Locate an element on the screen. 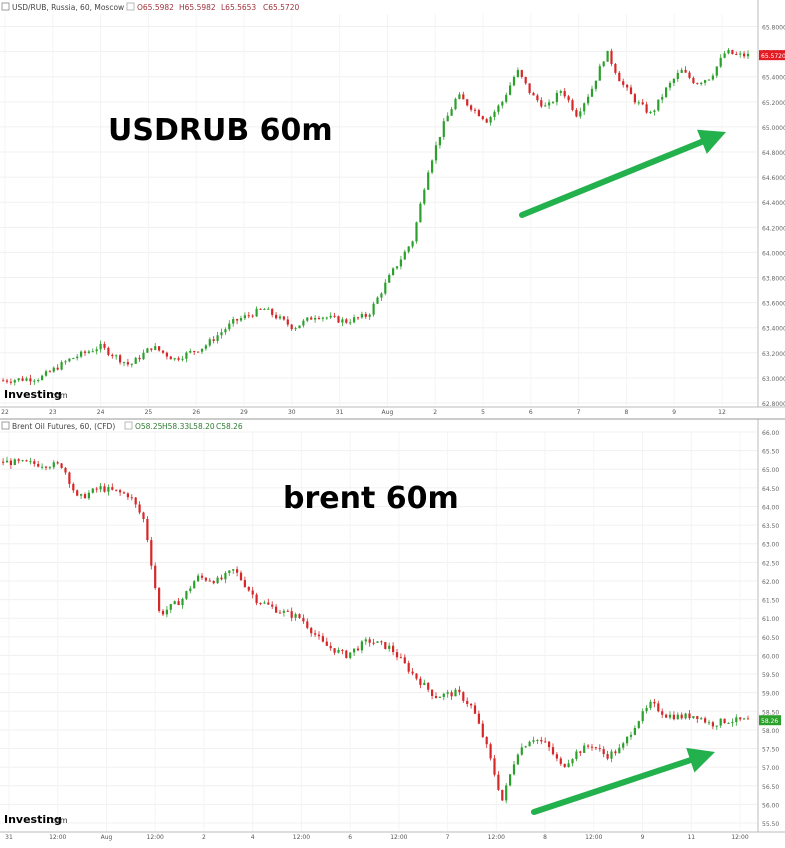 This screenshot has height=848, width=785. last-price-label: 58.26 is located at coordinates (769, 721).